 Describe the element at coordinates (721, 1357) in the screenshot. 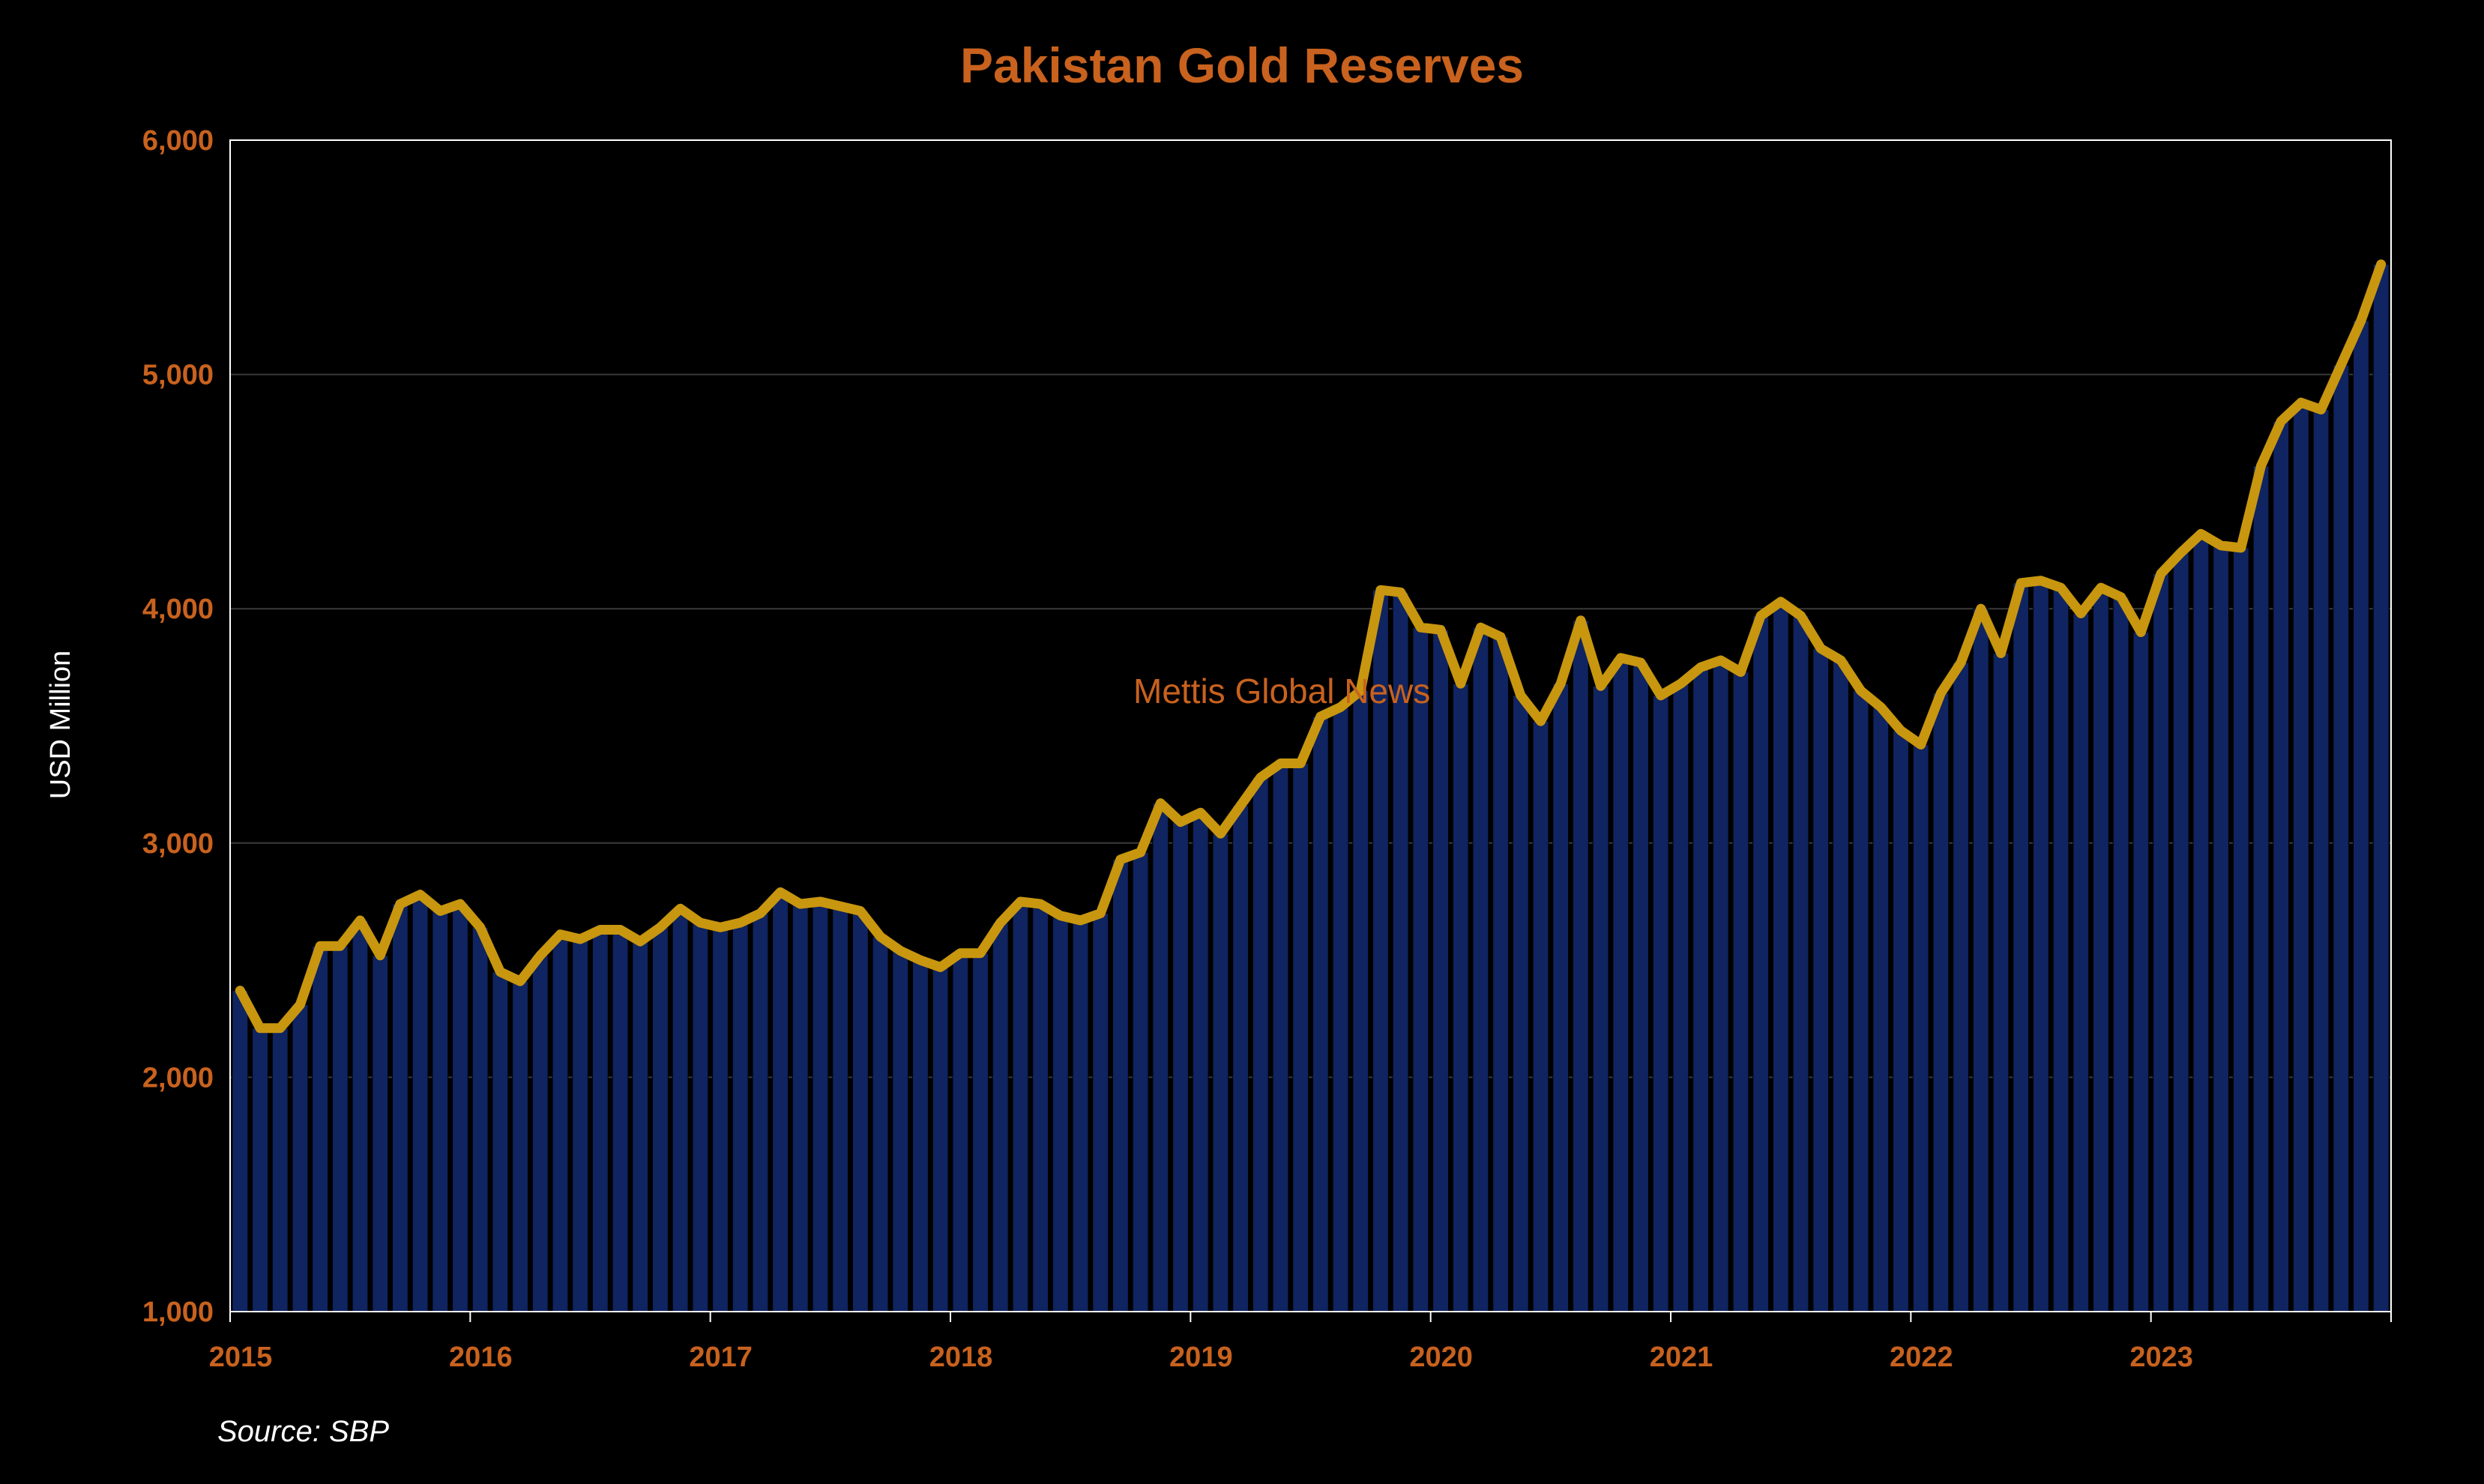

I see `x-tick-label: 2017` at that location.